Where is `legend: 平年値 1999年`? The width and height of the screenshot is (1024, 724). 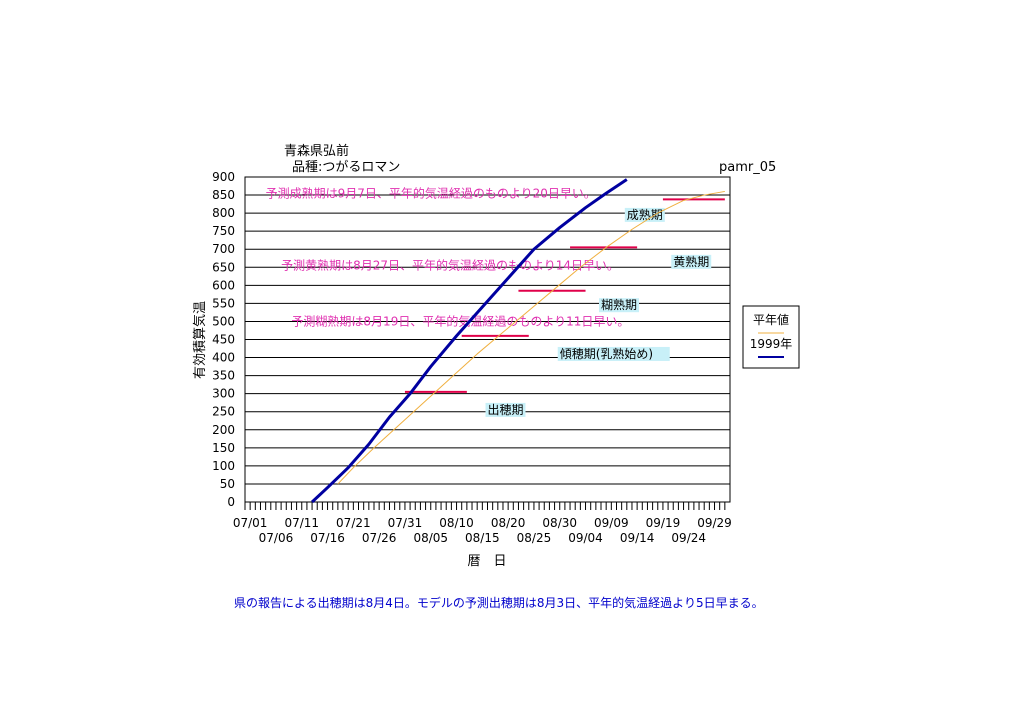
legend: 平年値 1999年 is located at coordinates (771, 337).